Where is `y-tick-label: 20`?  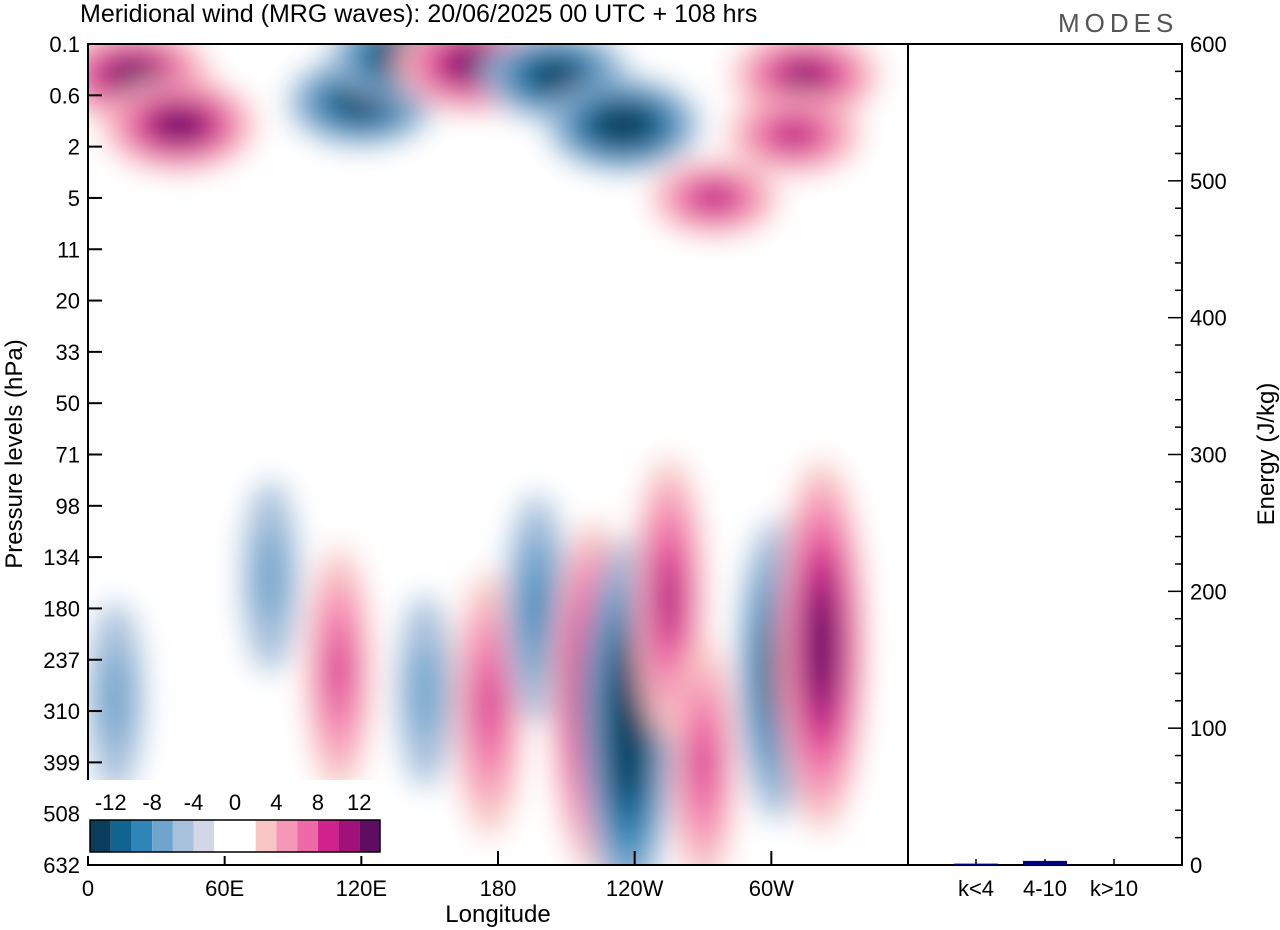
y-tick-label: 20 is located at coordinates (68, 301).